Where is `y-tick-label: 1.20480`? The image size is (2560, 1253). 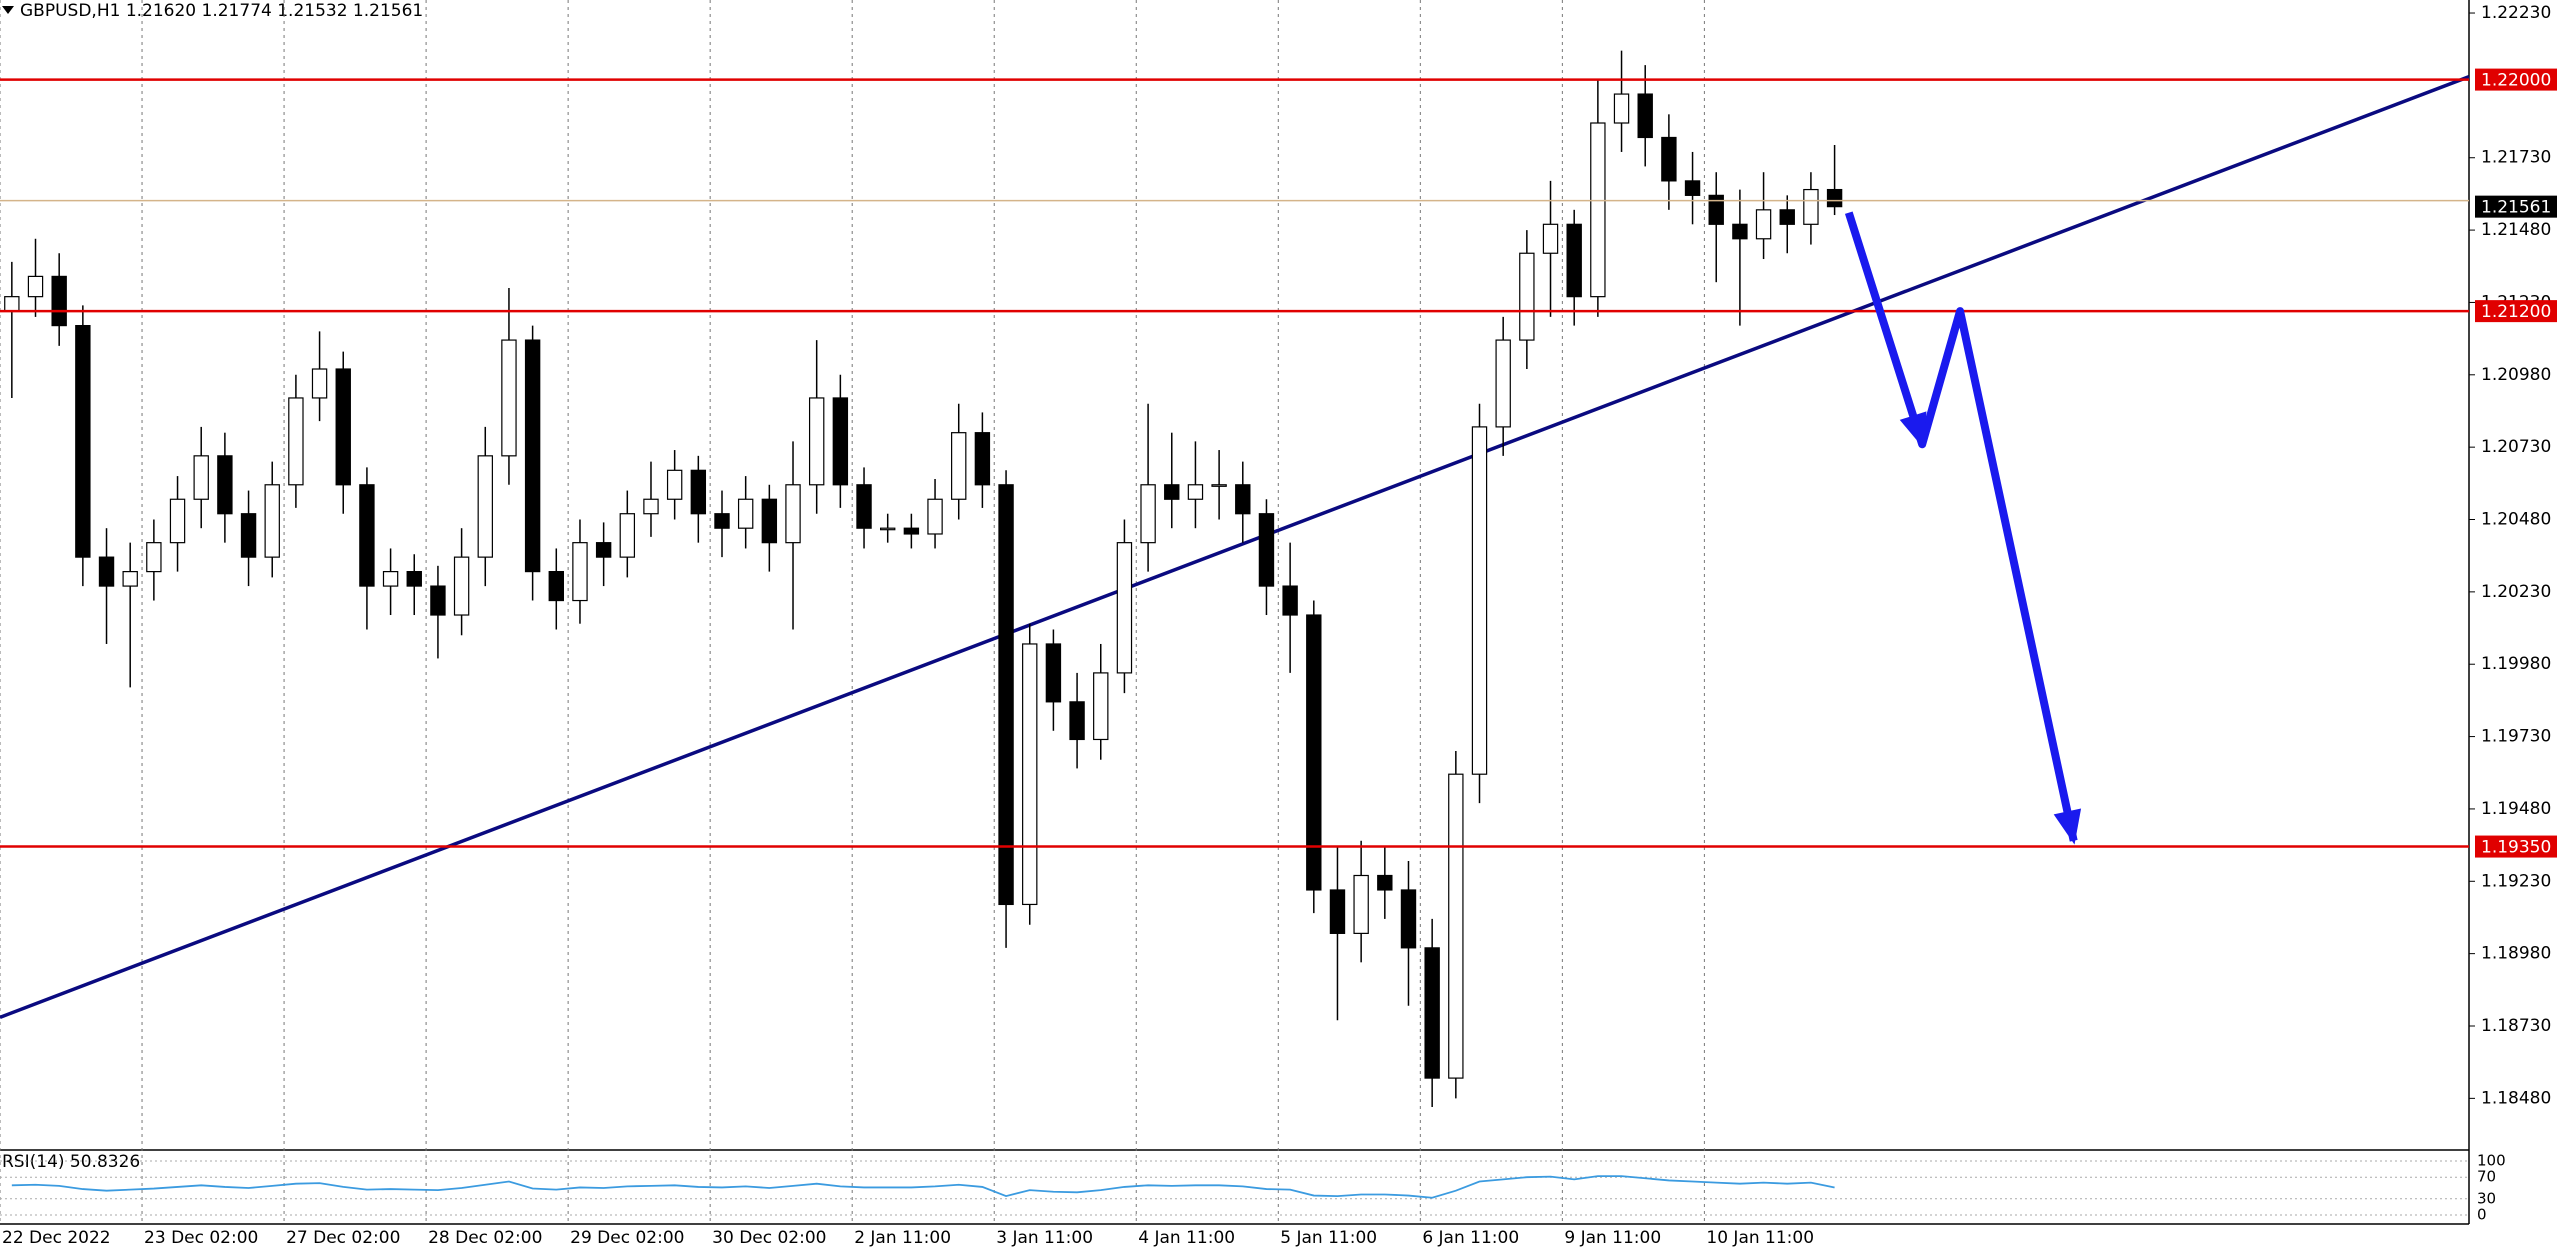
y-tick-label: 1.20480 is located at coordinates (2516, 520).